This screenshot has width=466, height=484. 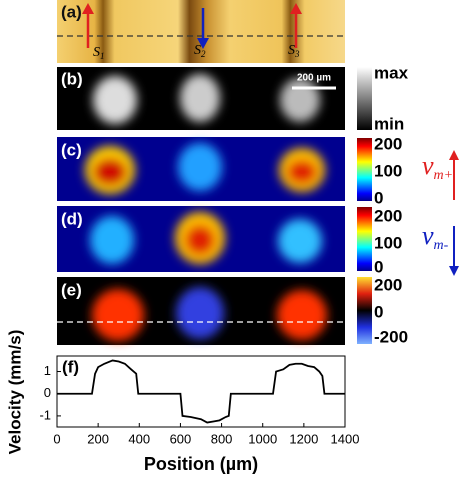 I want to click on side-label: vm+, so click(x=437, y=167).